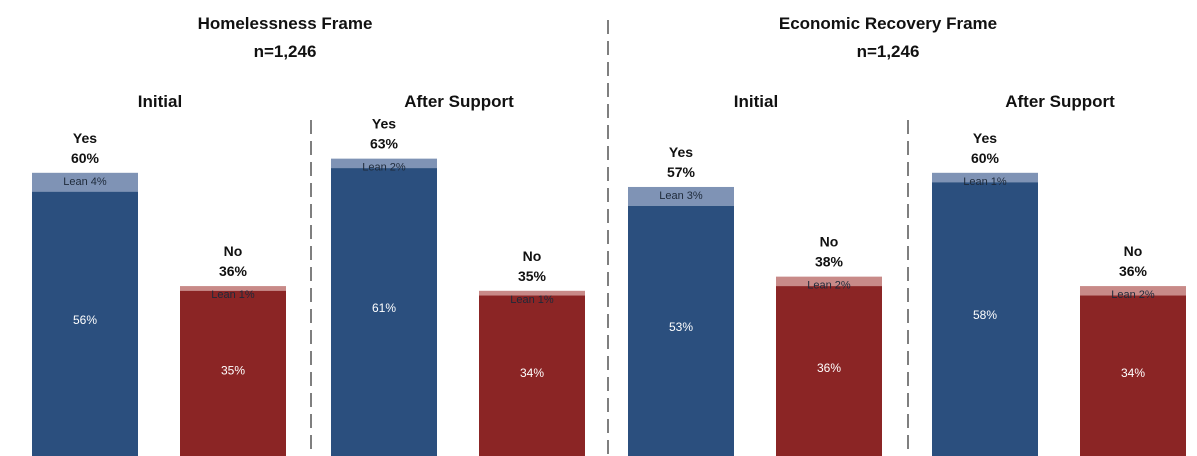 The image size is (1197, 456). What do you see at coordinates (384, 308) in the screenshot?
I see `main-value-label: 61%` at bounding box center [384, 308].